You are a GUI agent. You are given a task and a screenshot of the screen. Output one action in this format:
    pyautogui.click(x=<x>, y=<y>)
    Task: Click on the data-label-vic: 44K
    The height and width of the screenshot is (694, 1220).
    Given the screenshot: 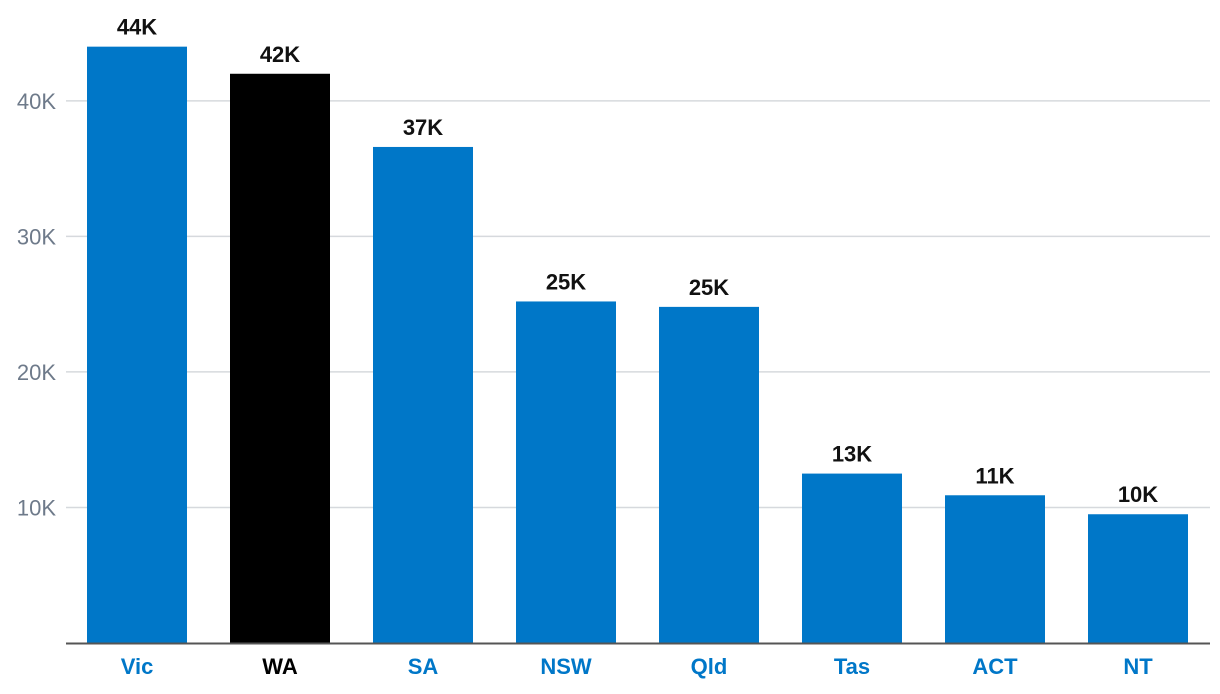 What is the action you would take?
    pyautogui.click(x=137, y=27)
    